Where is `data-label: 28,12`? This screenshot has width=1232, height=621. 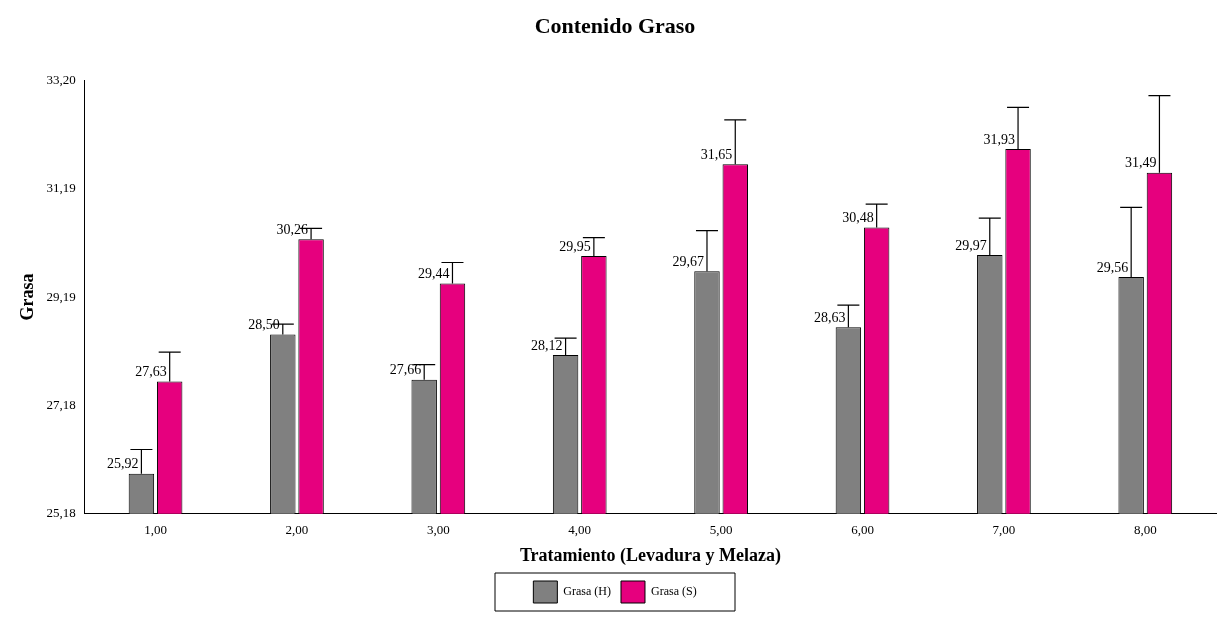 data-label: 28,12 is located at coordinates (547, 345).